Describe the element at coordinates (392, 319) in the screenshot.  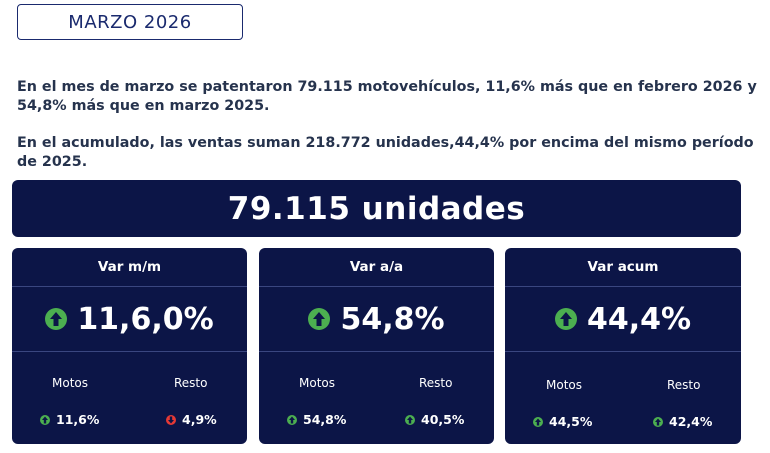
I see `card-value: 54,8%` at that location.